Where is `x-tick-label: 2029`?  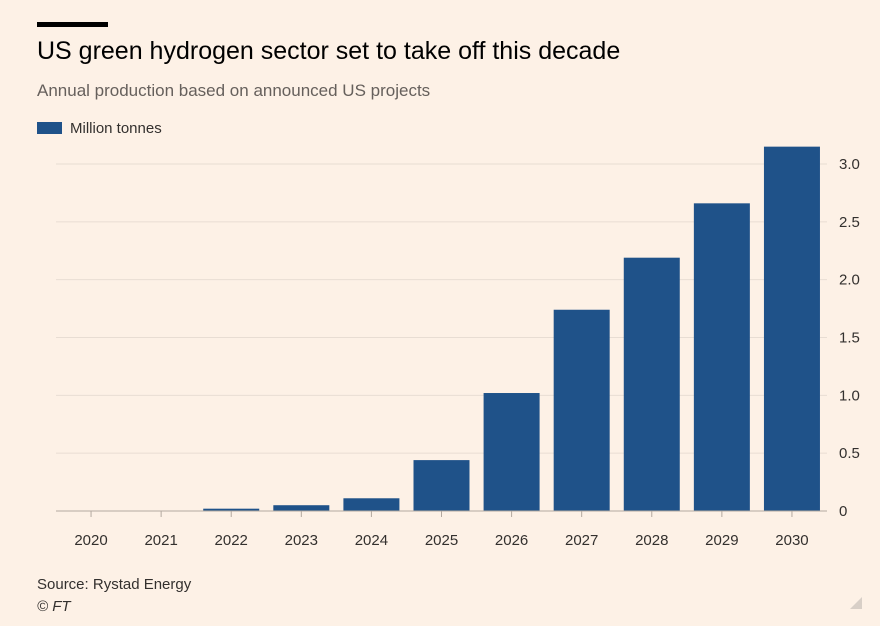
x-tick-label: 2029 is located at coordinates (721, 540).